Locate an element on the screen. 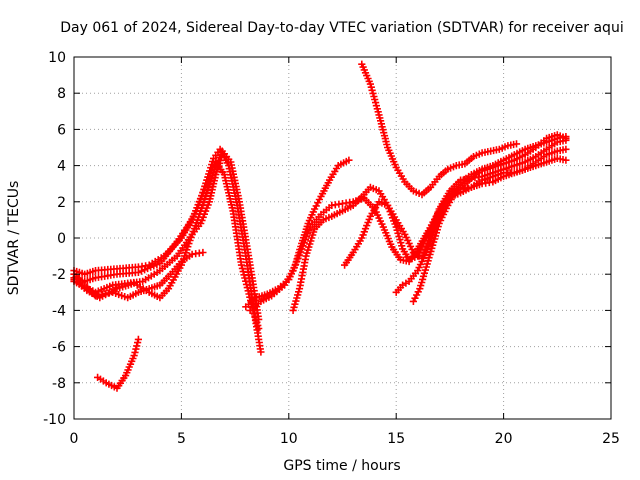 The width and height of the screenshot is (640, 480). y-tick-label: 4 is located at coordinates (61, 167).